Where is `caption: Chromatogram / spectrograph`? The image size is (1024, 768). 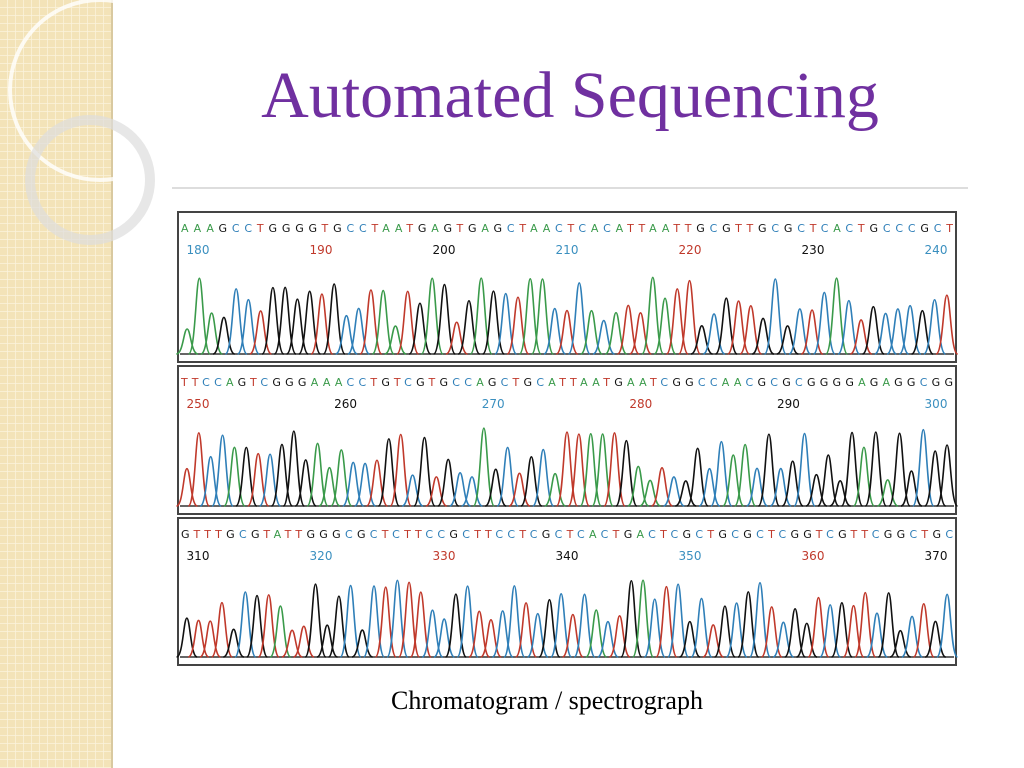 caption: Chromatogram / spectrograph is located at coordinates (547, 700).